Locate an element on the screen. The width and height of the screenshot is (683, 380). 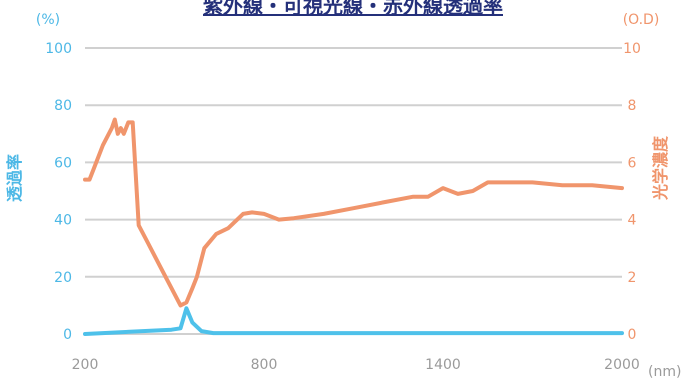
right-tick-label: 6 is located at coordinates (632, 163).